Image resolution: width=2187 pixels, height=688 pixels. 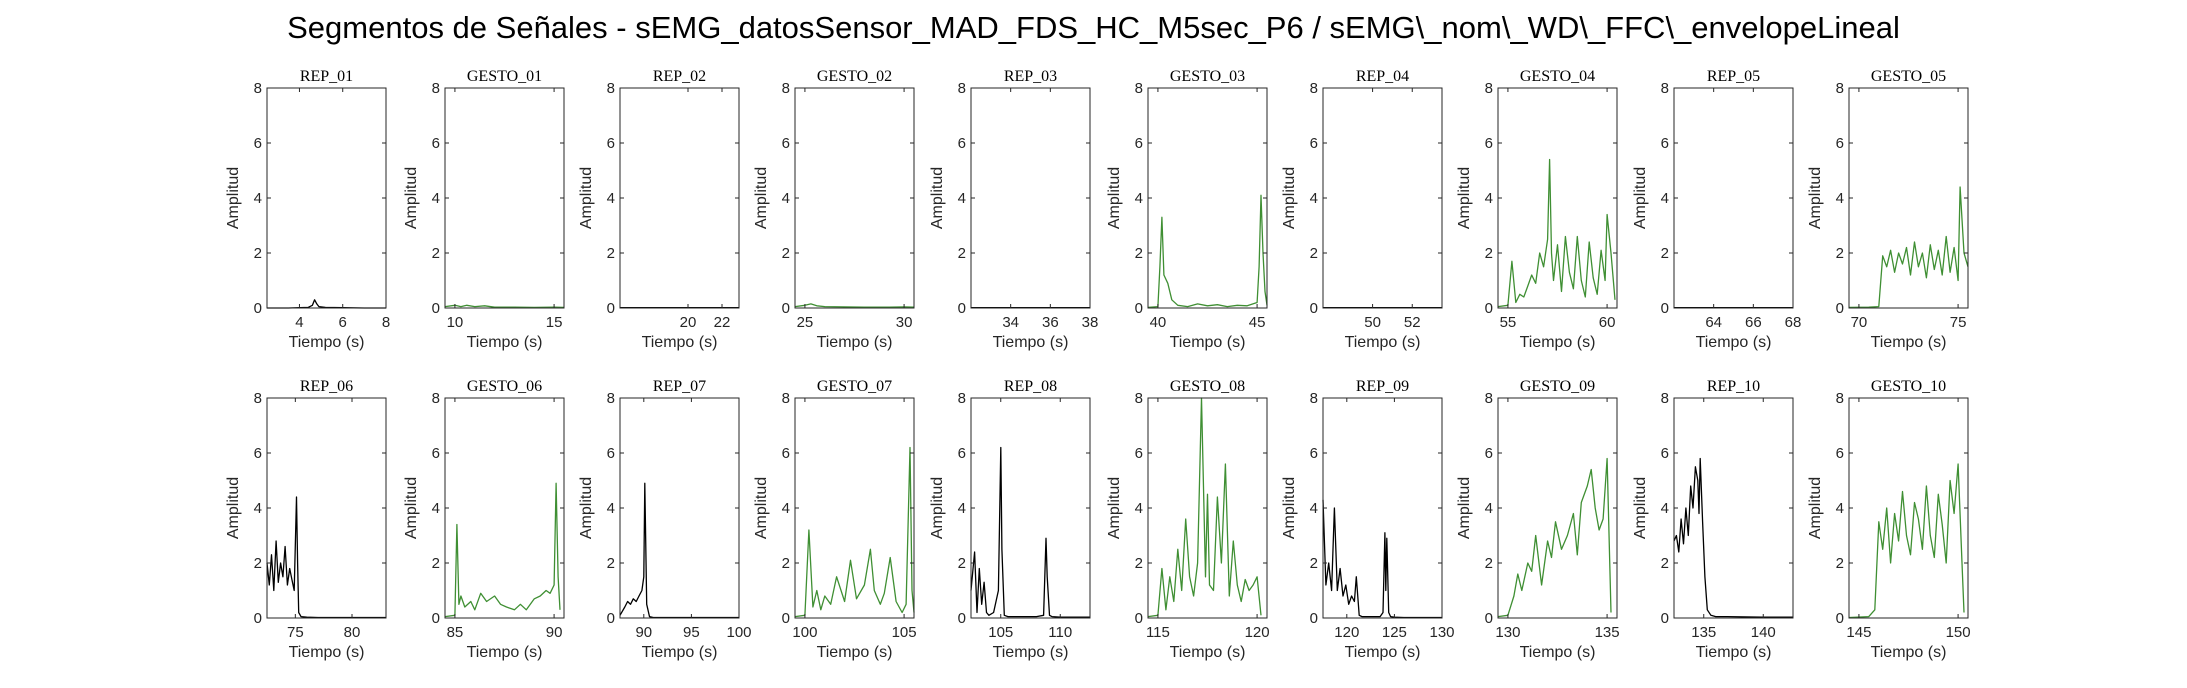 What do you see at coordinates (659, 209) in the screenshot?
I see `subplot-rep-02: 0 2 4 6 8 20 22 REP_02 Tiempo (s) Amplitud` at bounding box center [659, 209].